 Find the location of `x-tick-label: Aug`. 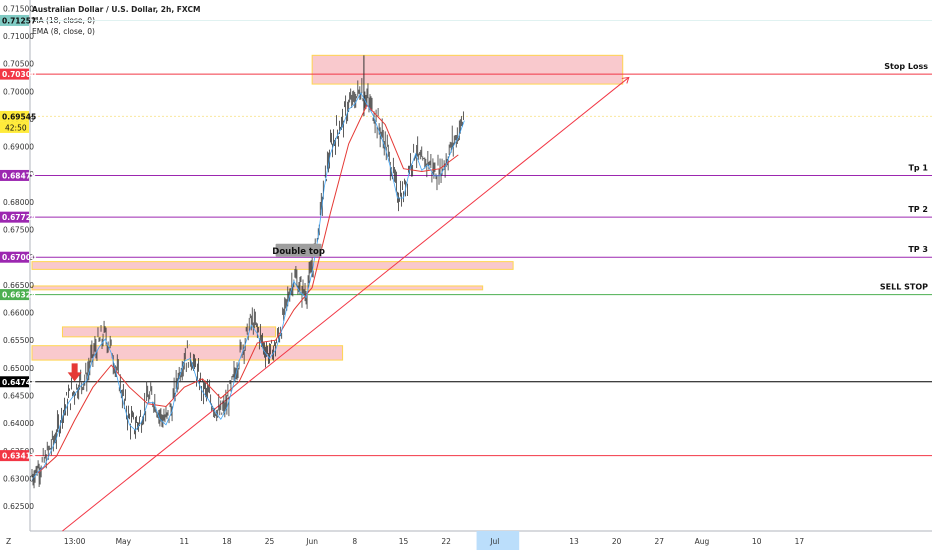

x-tick-label: Aug is located at coordinates (702, 541).